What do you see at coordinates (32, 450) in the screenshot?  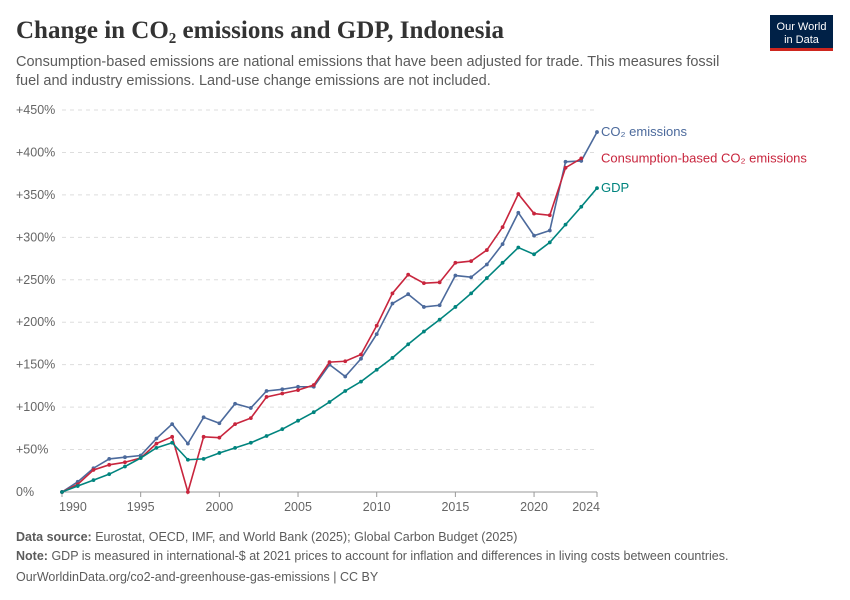 I see `y-tick-label: +50%` at bounding box center [32, 450].